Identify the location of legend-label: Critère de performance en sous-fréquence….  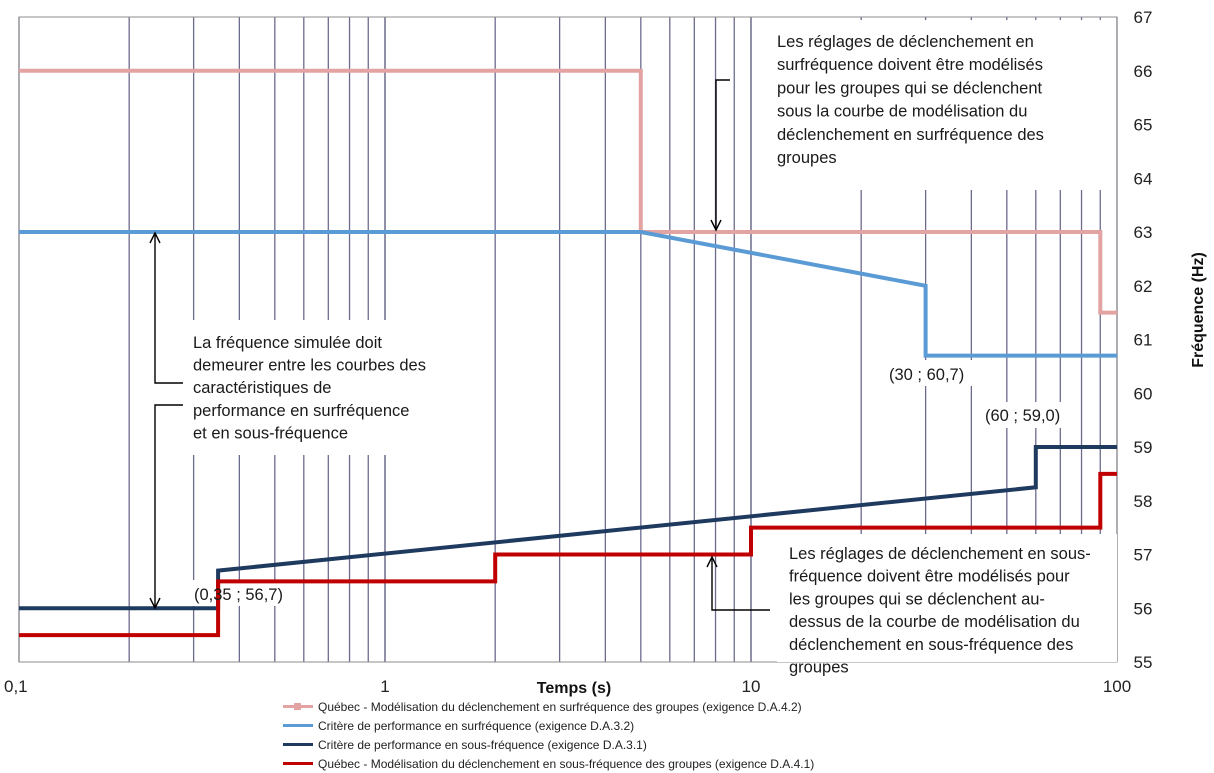
(482, 744).